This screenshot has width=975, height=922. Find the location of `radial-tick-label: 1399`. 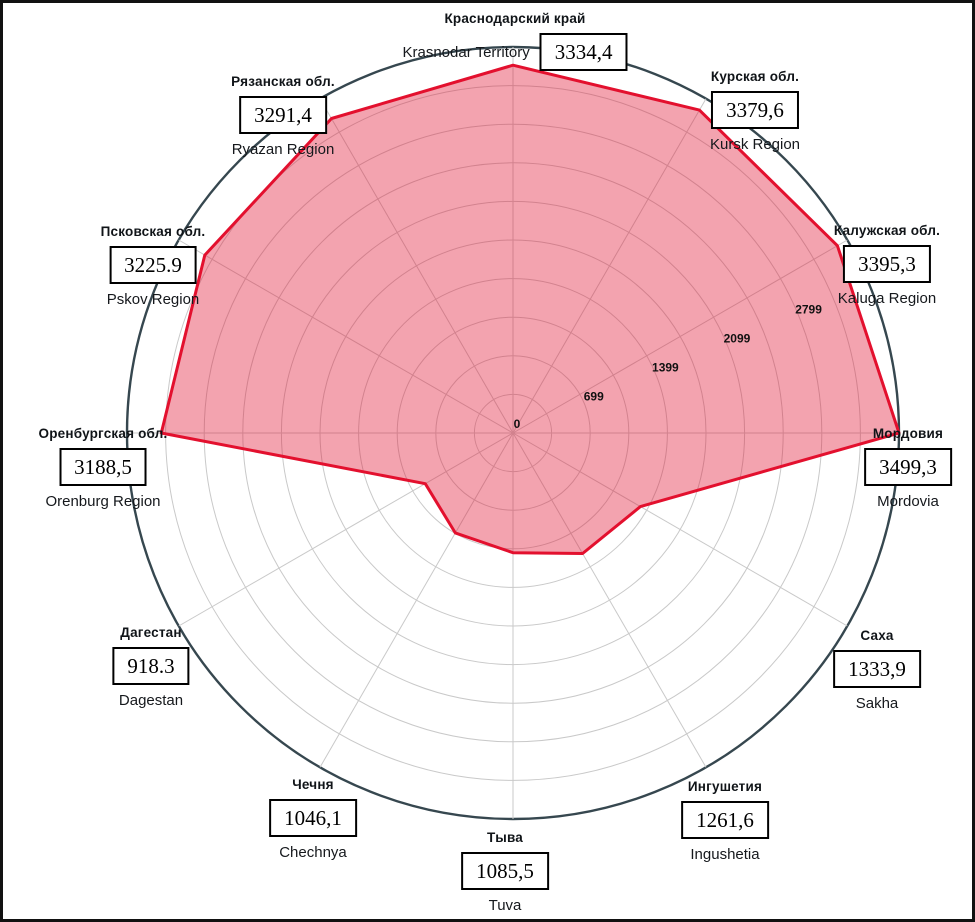

radial-tick-label: 1399 is located at coordinates (665, 367).